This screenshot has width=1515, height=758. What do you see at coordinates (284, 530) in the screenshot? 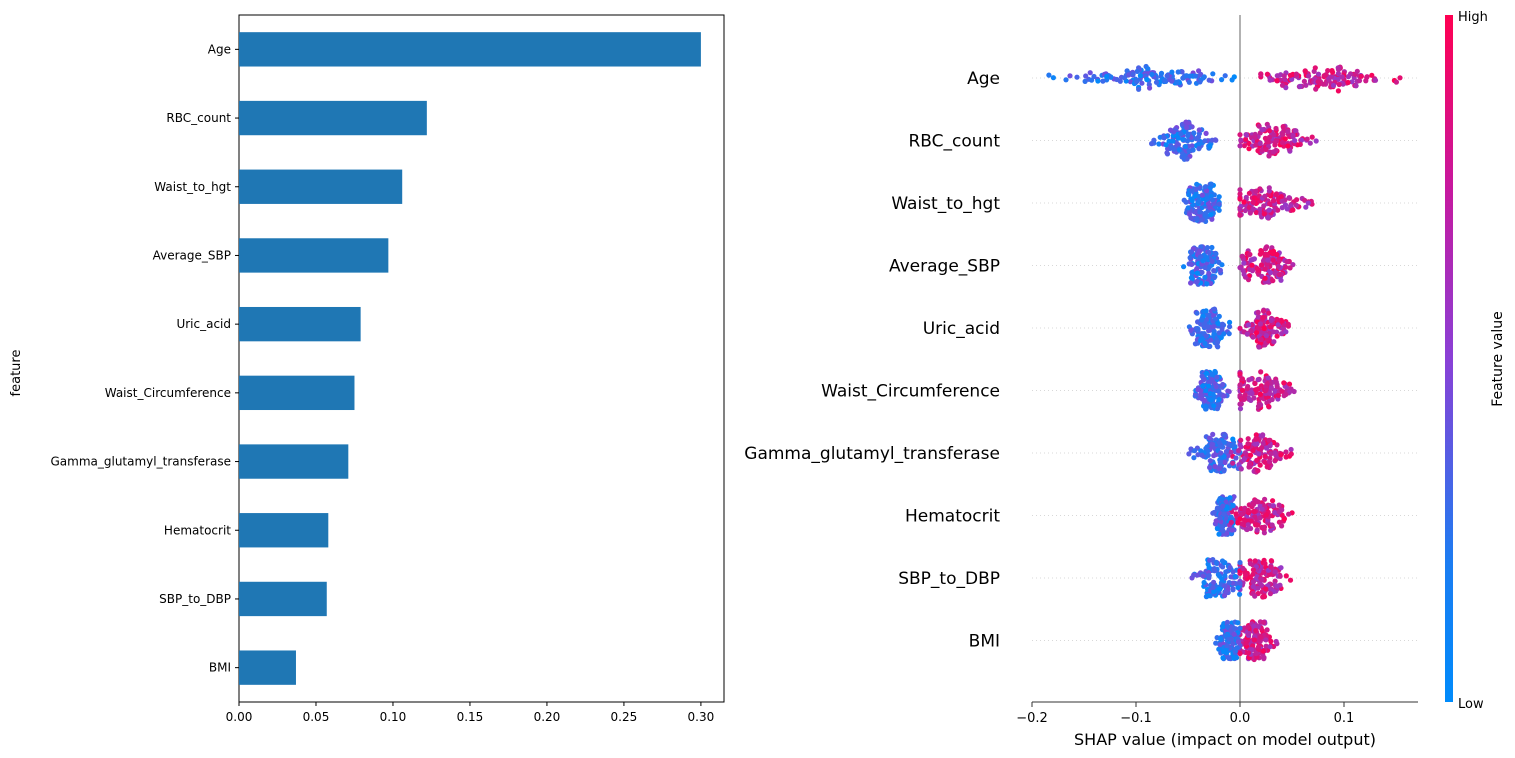
I see `bar-hematocrit` at bounding box center [284, 530].